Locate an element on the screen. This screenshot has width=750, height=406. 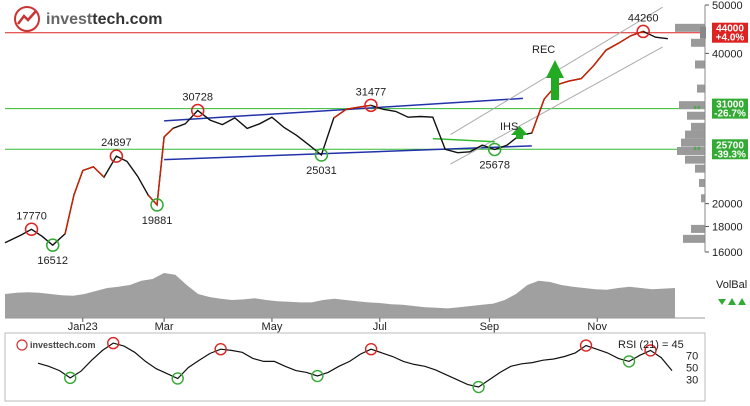
y-axis: 16000 18000 20000 40000 50000 is located at coordinates (723, 129).